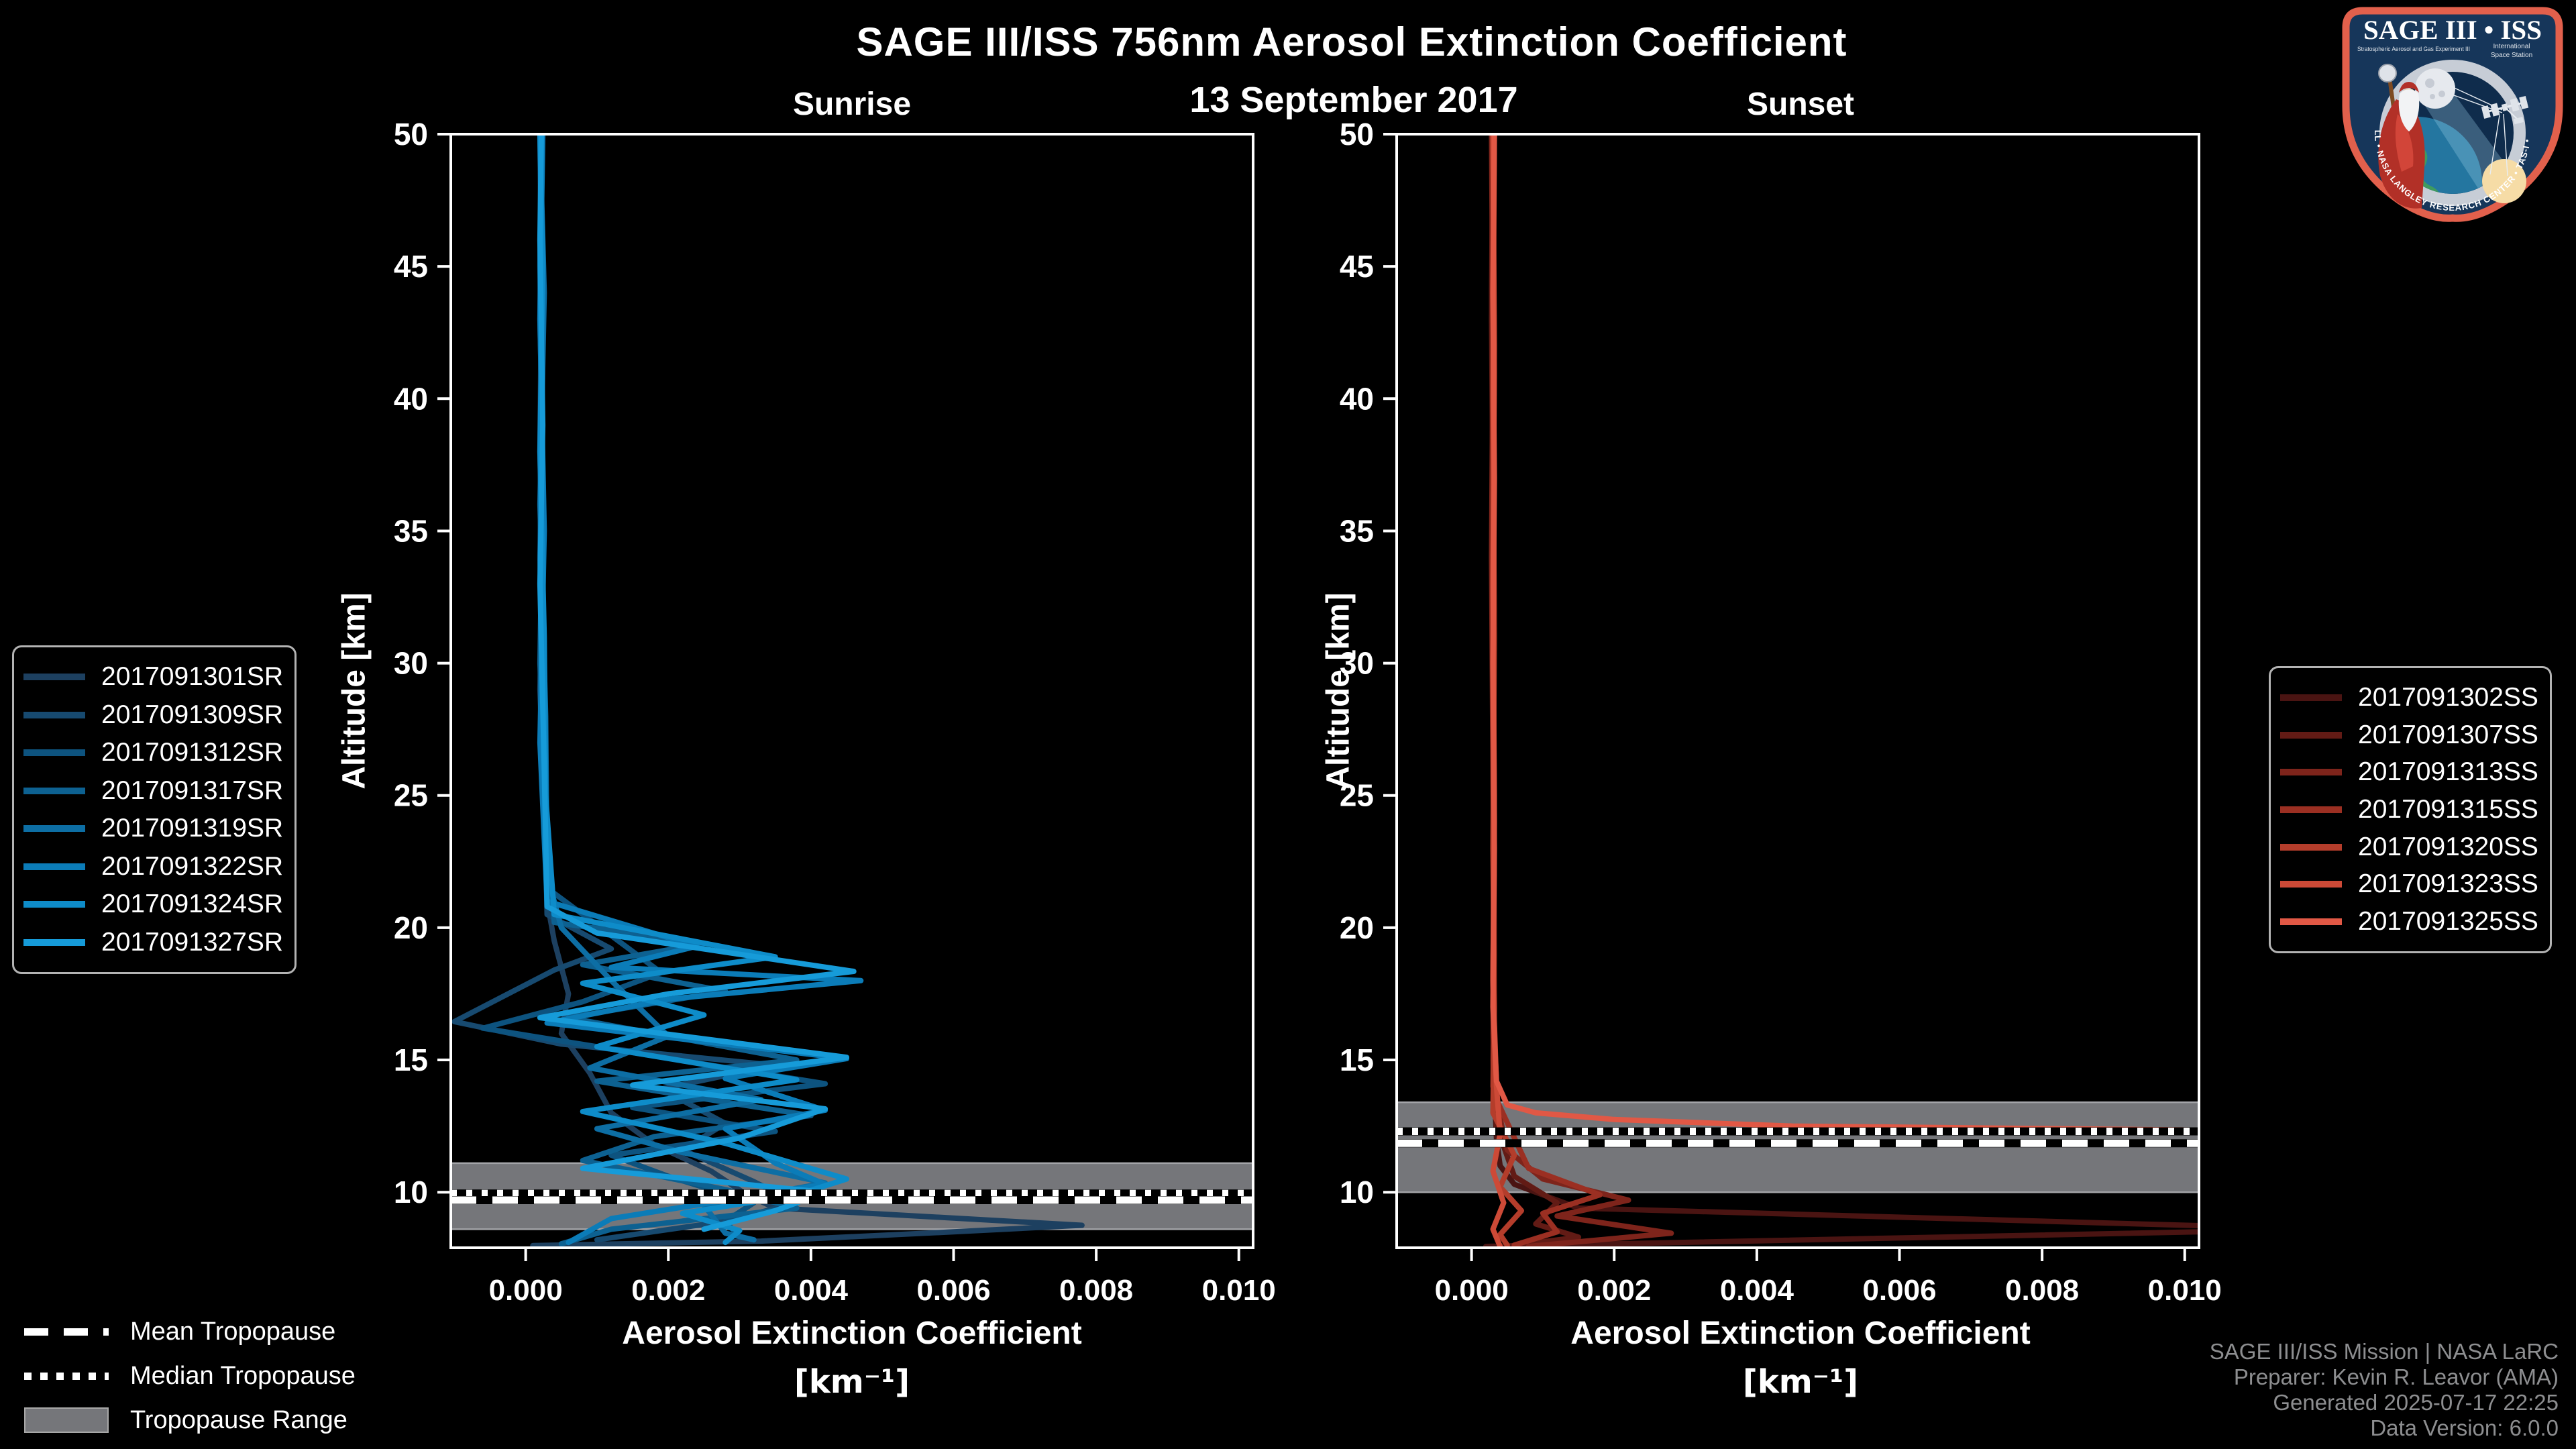 This screenshot has width=2576, height=1449. What do you see at coordinates (411, 927) in the screenshot?
I see `y-tick-label: 20` at bounding box center [411, 927].